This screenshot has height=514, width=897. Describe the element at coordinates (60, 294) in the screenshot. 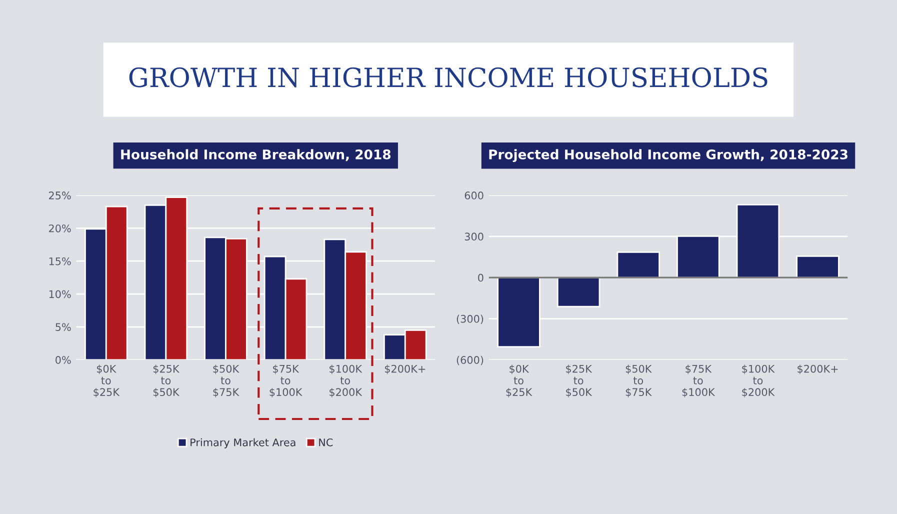

I see `y-tick-label: 10%` at that location.